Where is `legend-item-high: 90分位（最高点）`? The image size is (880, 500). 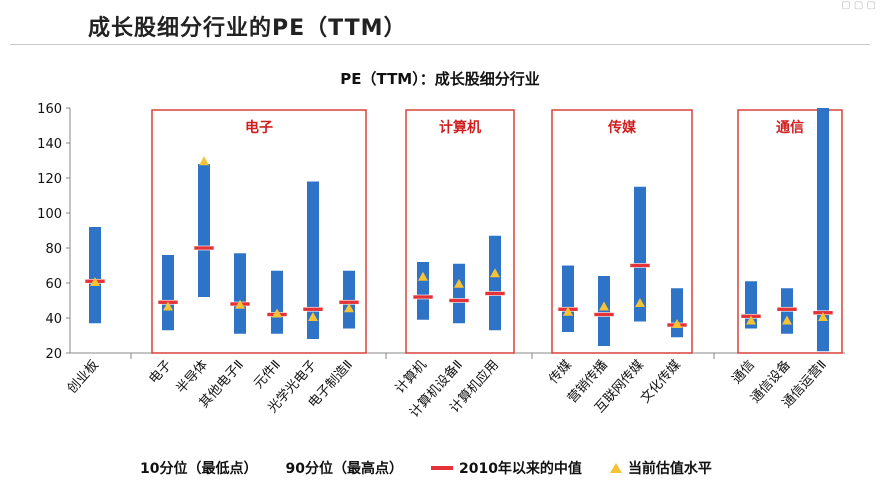
legend-item-high: 90分位（最高点） is located at coordinates (343, 468).